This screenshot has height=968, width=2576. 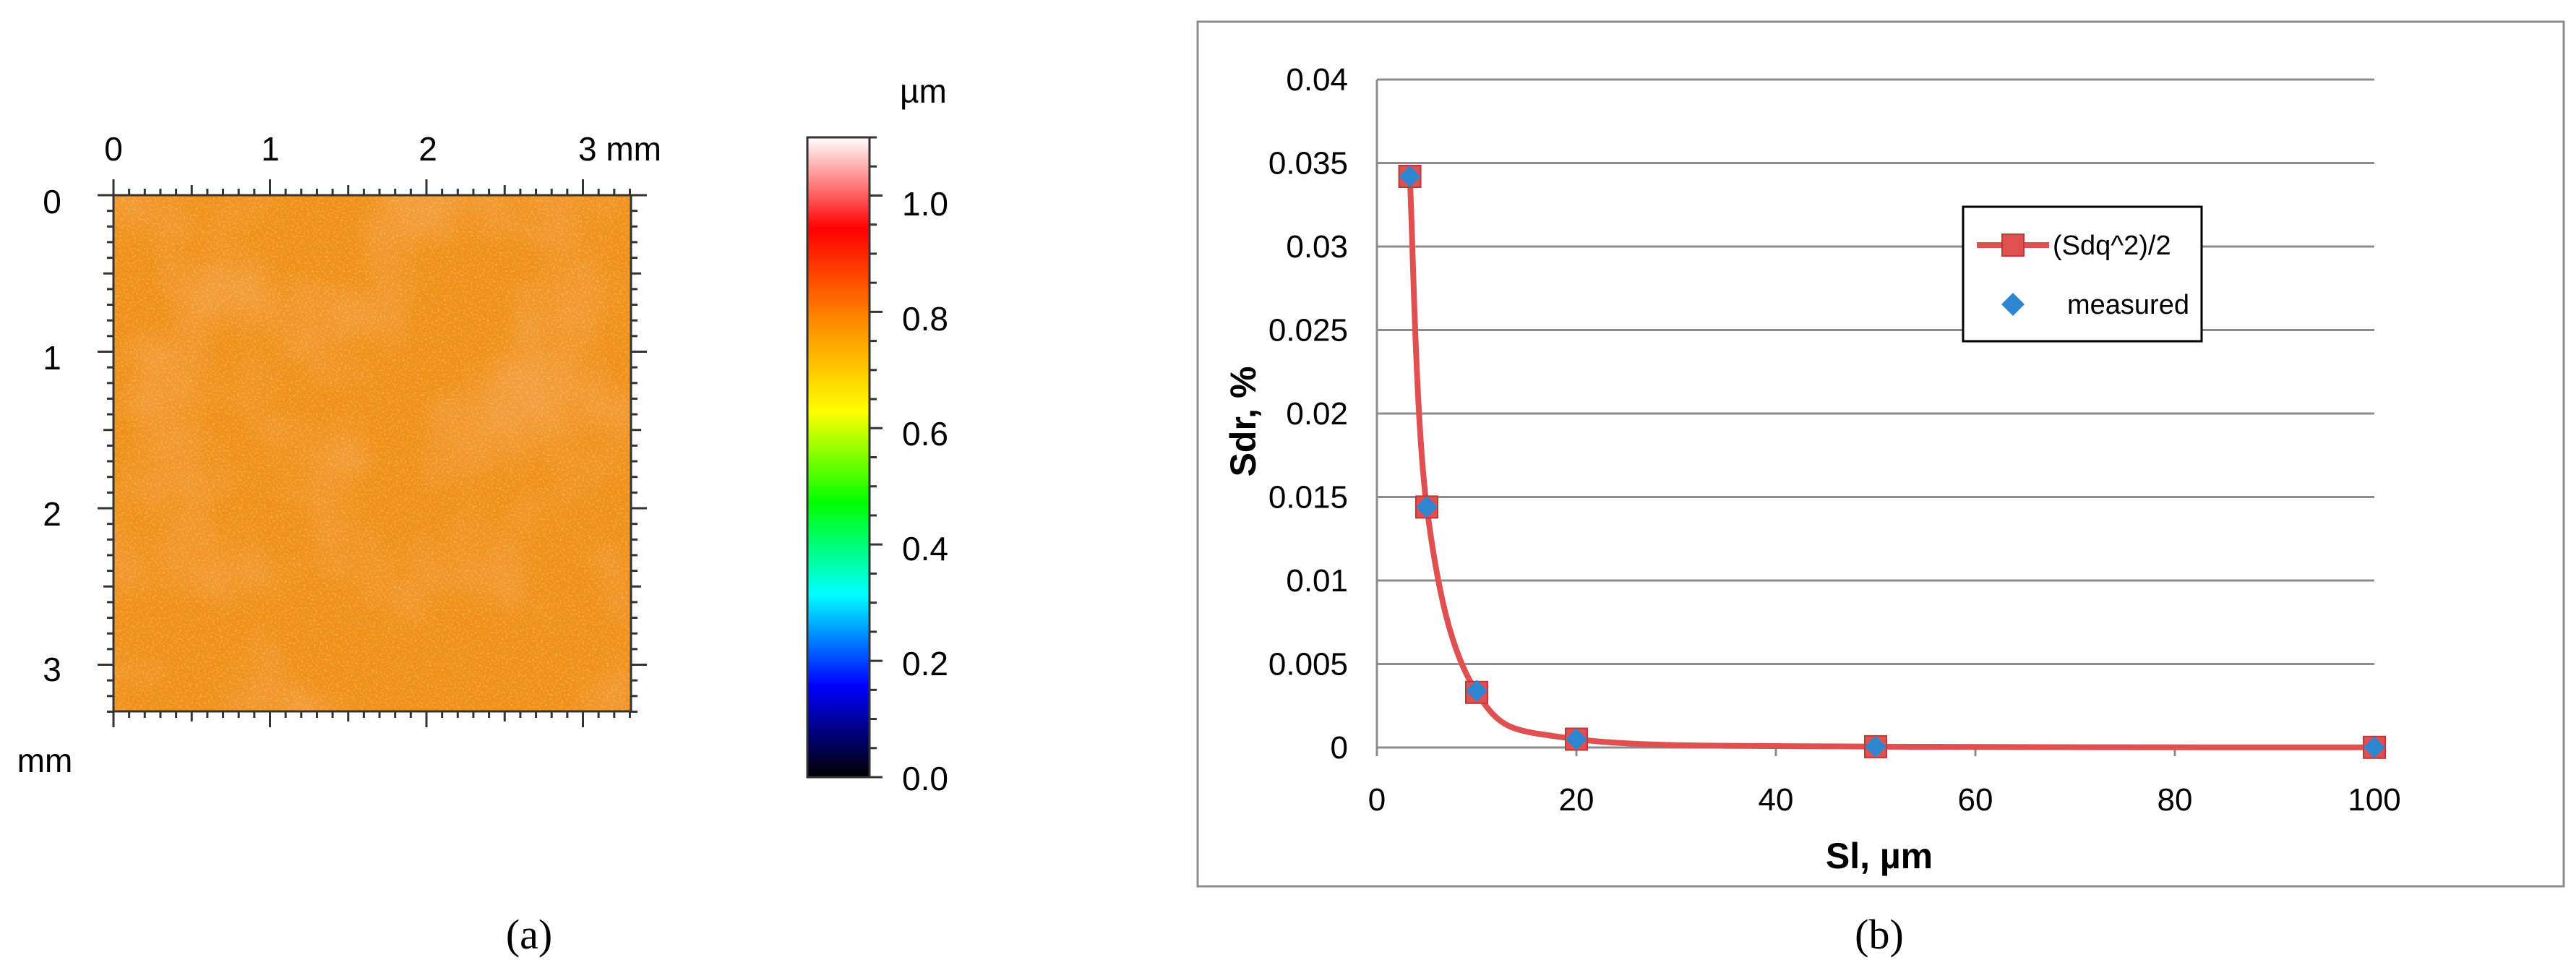 What do you see at coordinates (925, 319) in the screenshot?
I see `colorbar-tick-label: 0.8` at bounding box center [925, 319].